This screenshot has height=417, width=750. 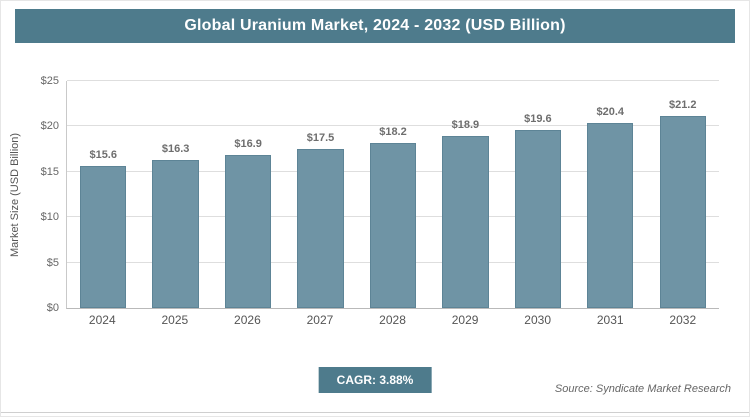 I want to click on bar-slot: $19.6, so click(x=538, y=194).